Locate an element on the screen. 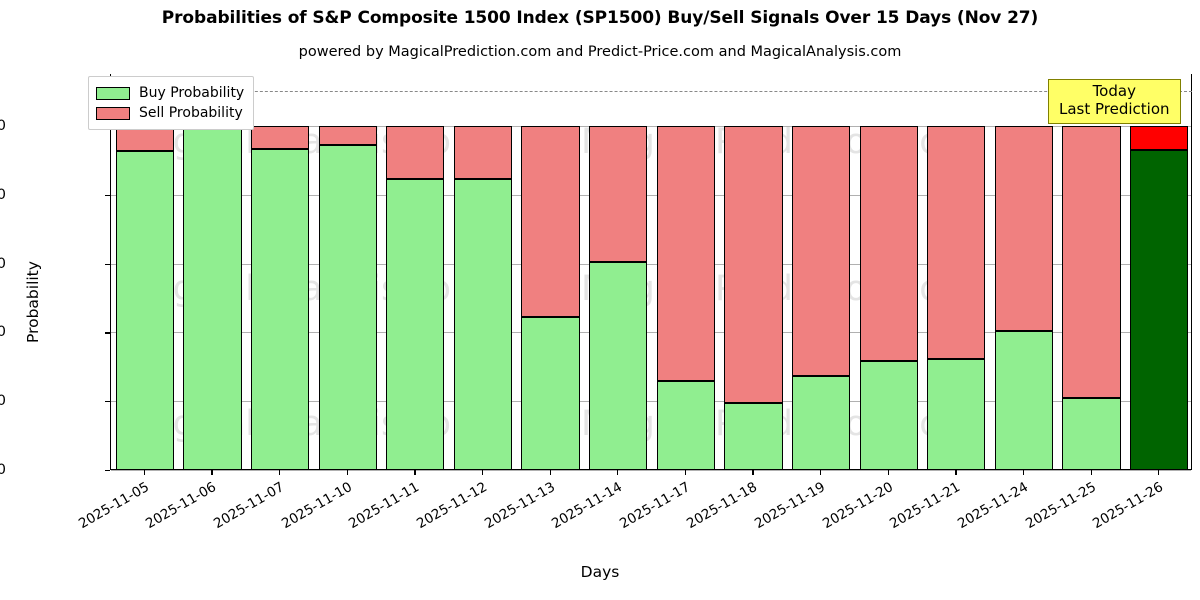 This screenshot has height=600, width=1200. y-tick-label: 100 is located at coordinates (3, 126).